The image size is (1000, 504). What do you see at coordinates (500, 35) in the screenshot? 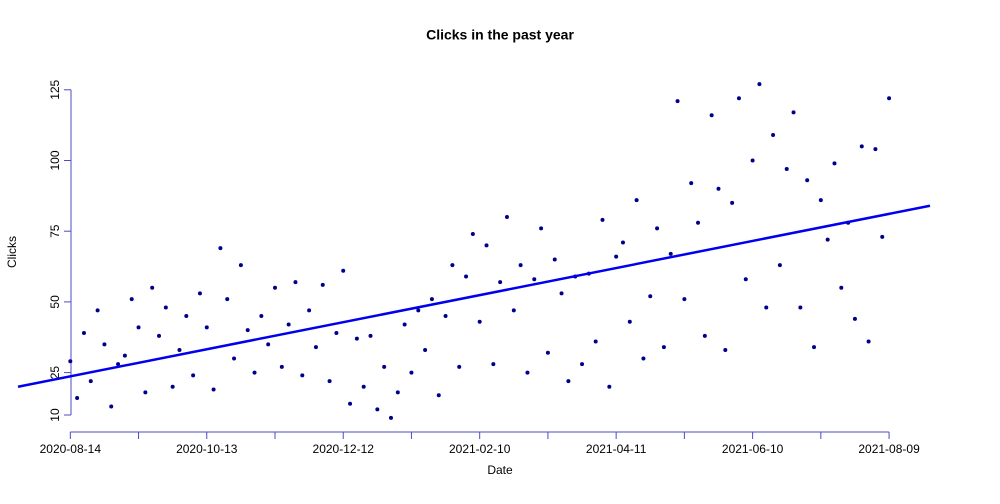
I see `chart-title: Clicks in the past year` at bounding box center [500, 35].